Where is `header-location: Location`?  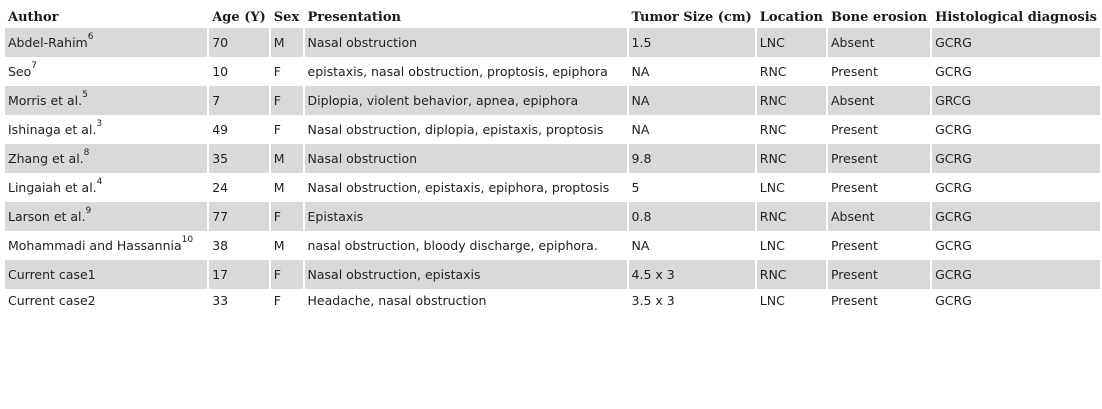
header-location: Location is located at coordinates (791, 17).